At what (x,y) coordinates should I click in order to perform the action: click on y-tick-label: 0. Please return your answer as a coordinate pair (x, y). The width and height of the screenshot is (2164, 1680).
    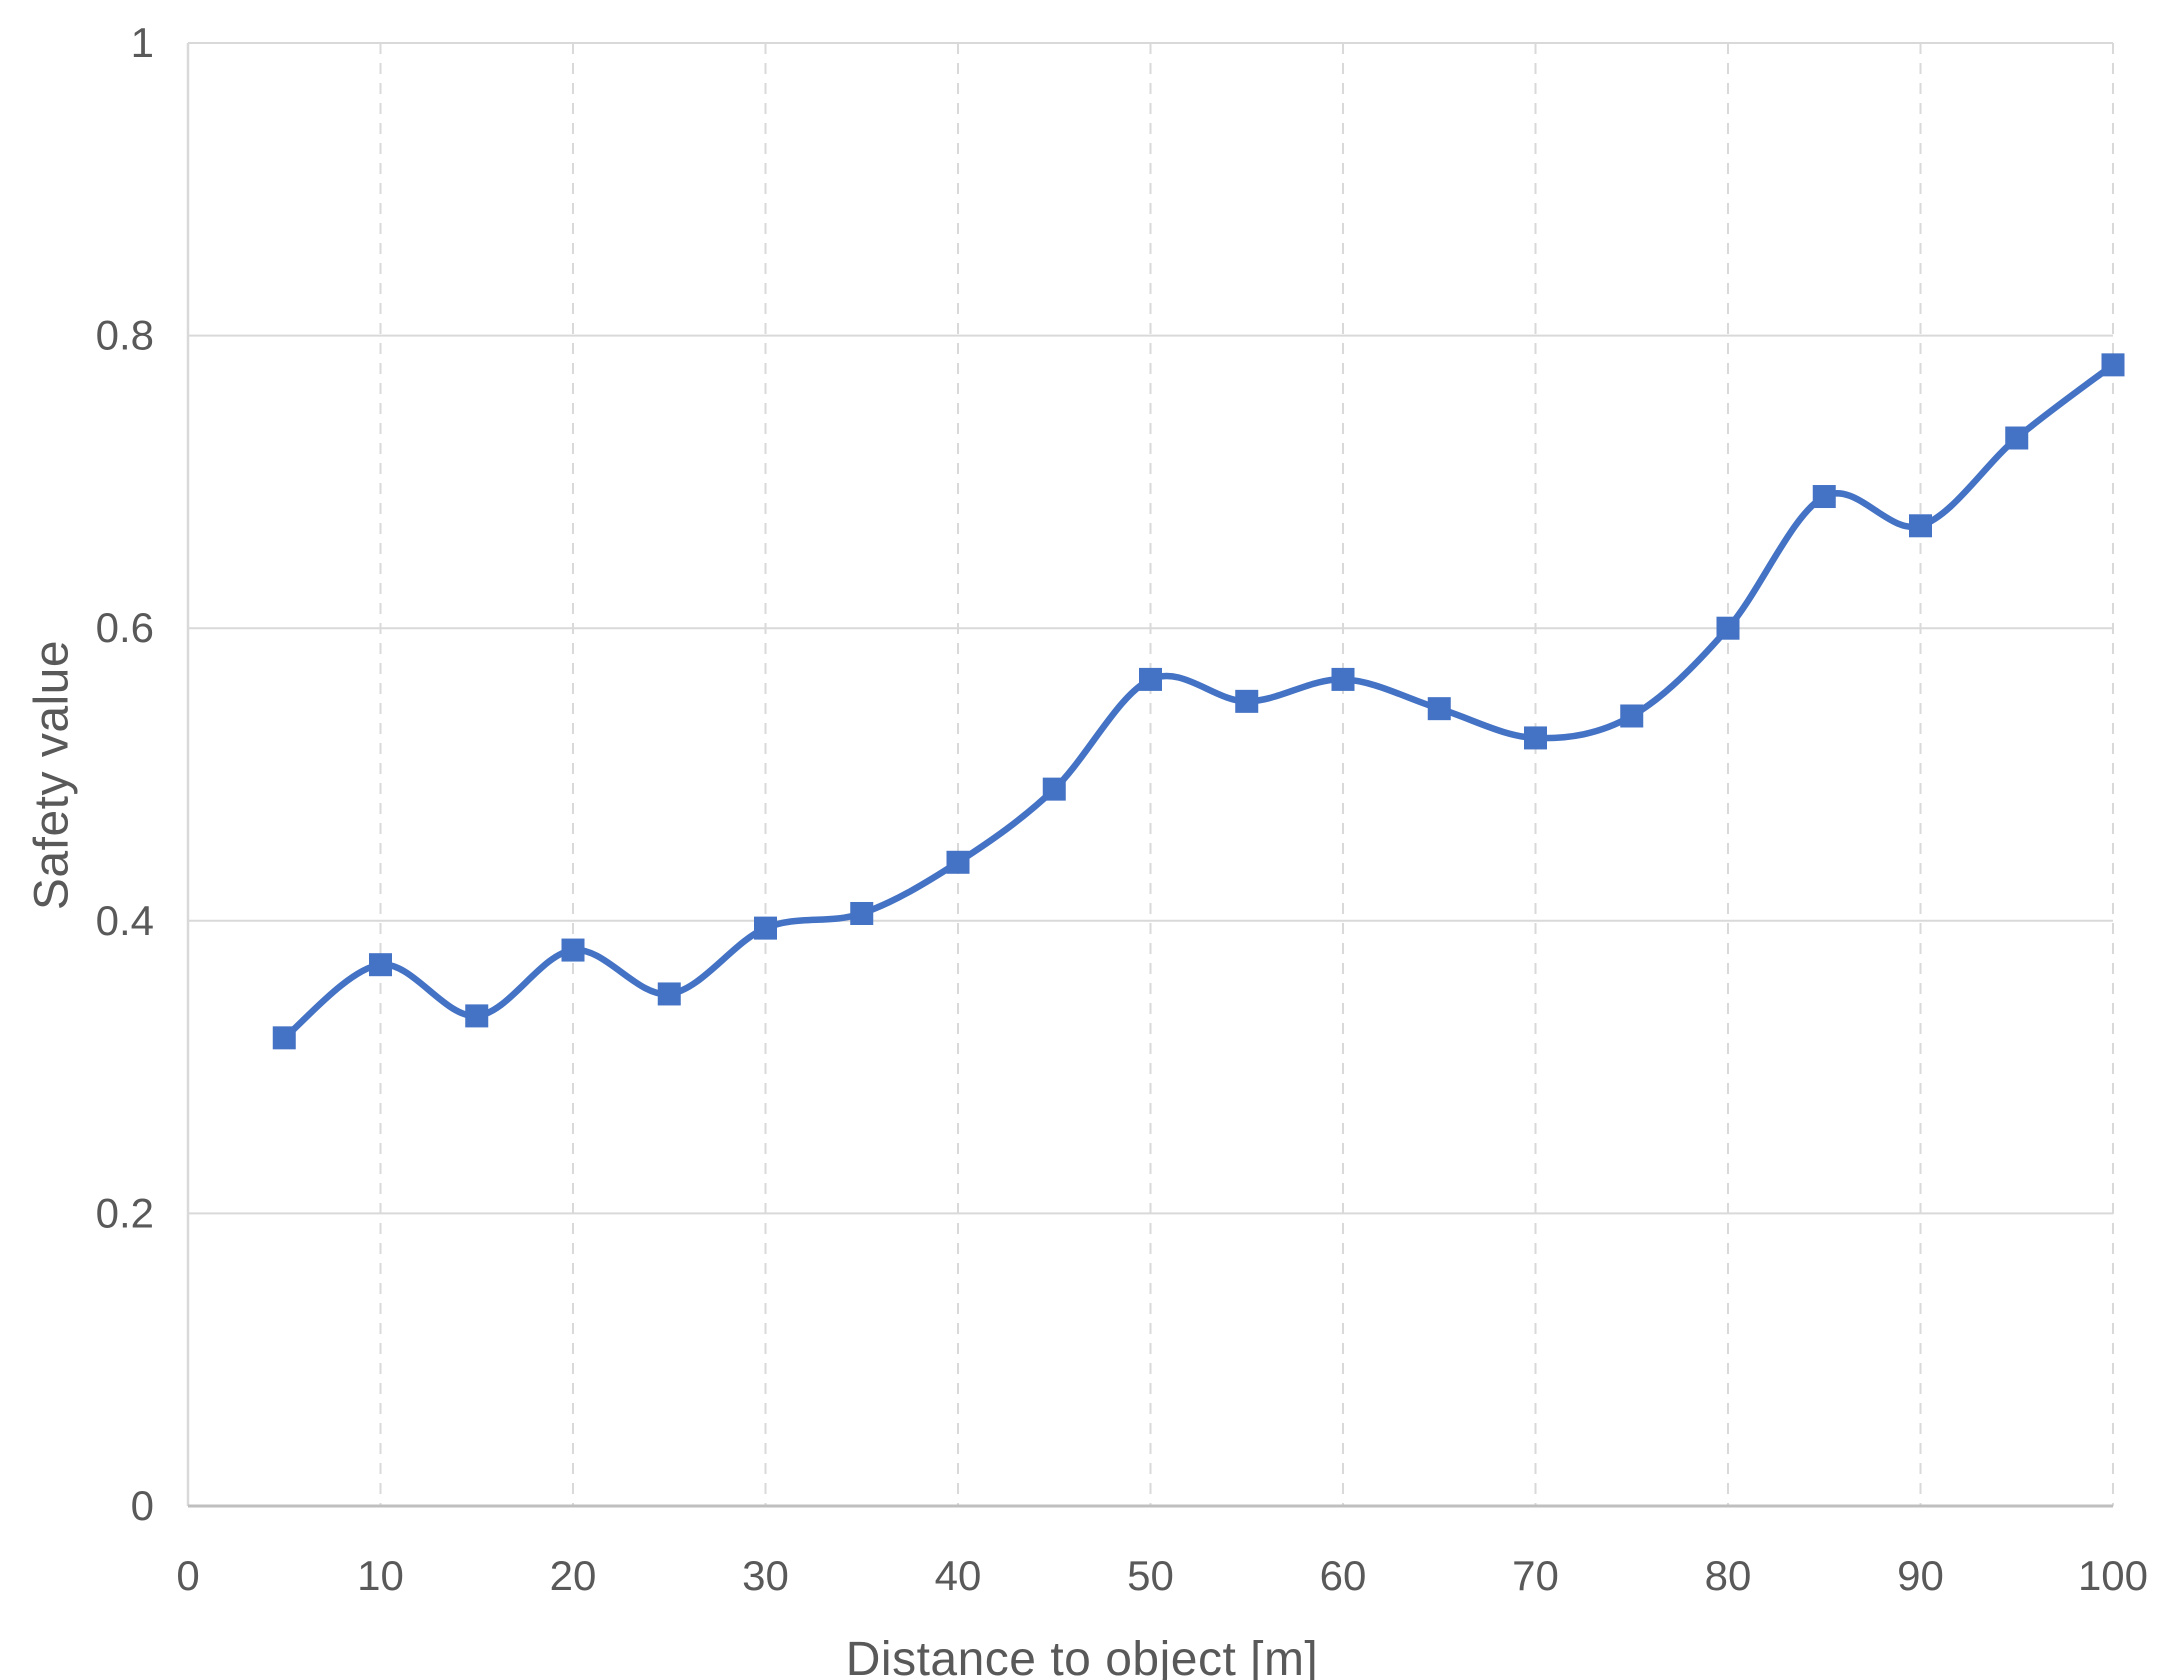
    Looking at the image, I should click on (142, 1505).